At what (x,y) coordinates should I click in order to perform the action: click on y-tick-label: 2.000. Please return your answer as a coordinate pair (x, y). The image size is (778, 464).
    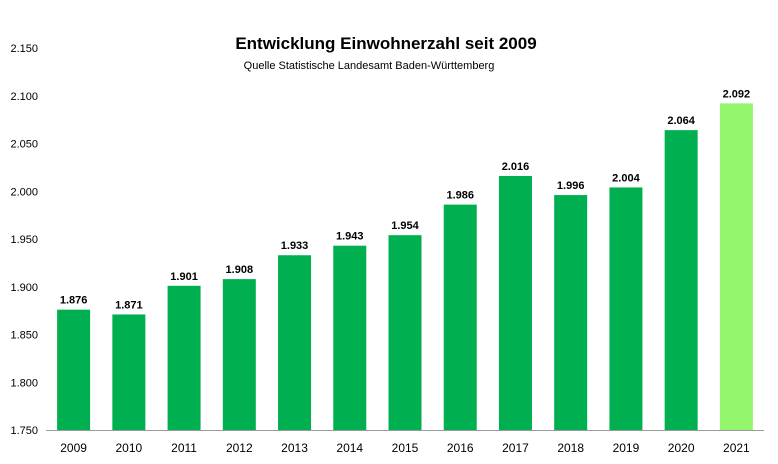
    Looking at the image, I should click on (24, 192).